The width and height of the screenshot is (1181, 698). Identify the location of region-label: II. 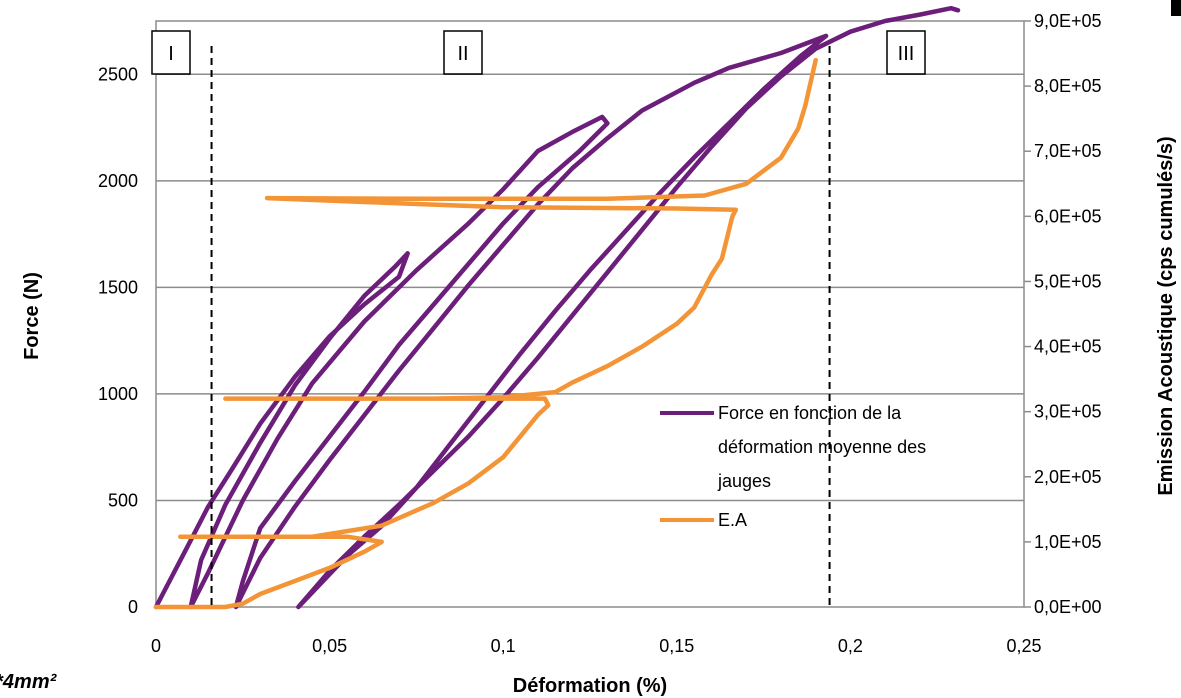
(462, 54).